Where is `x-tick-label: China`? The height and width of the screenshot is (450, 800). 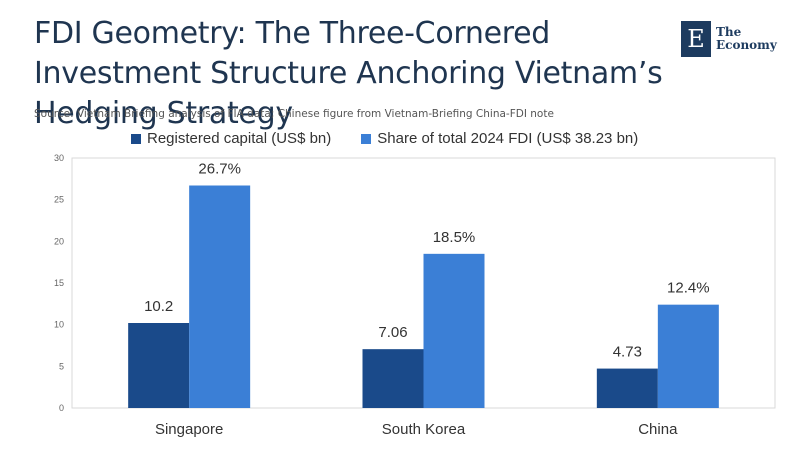
x-tick-label: China is located at coordinates (658, 429).